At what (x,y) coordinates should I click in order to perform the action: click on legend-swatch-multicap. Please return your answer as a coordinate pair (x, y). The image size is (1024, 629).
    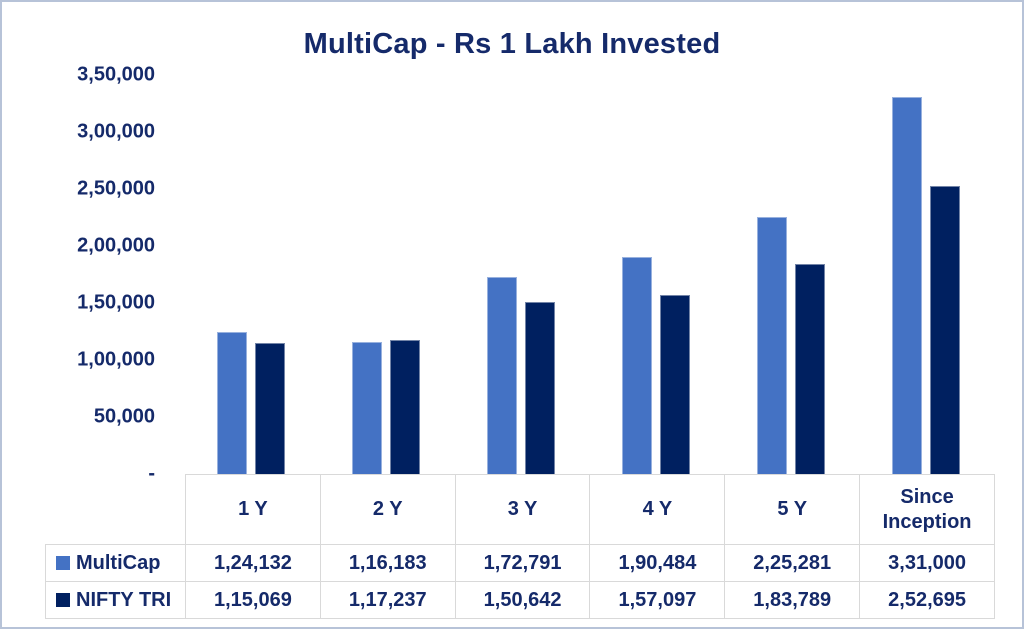
    Looking at the image, I should click on (63, 563).